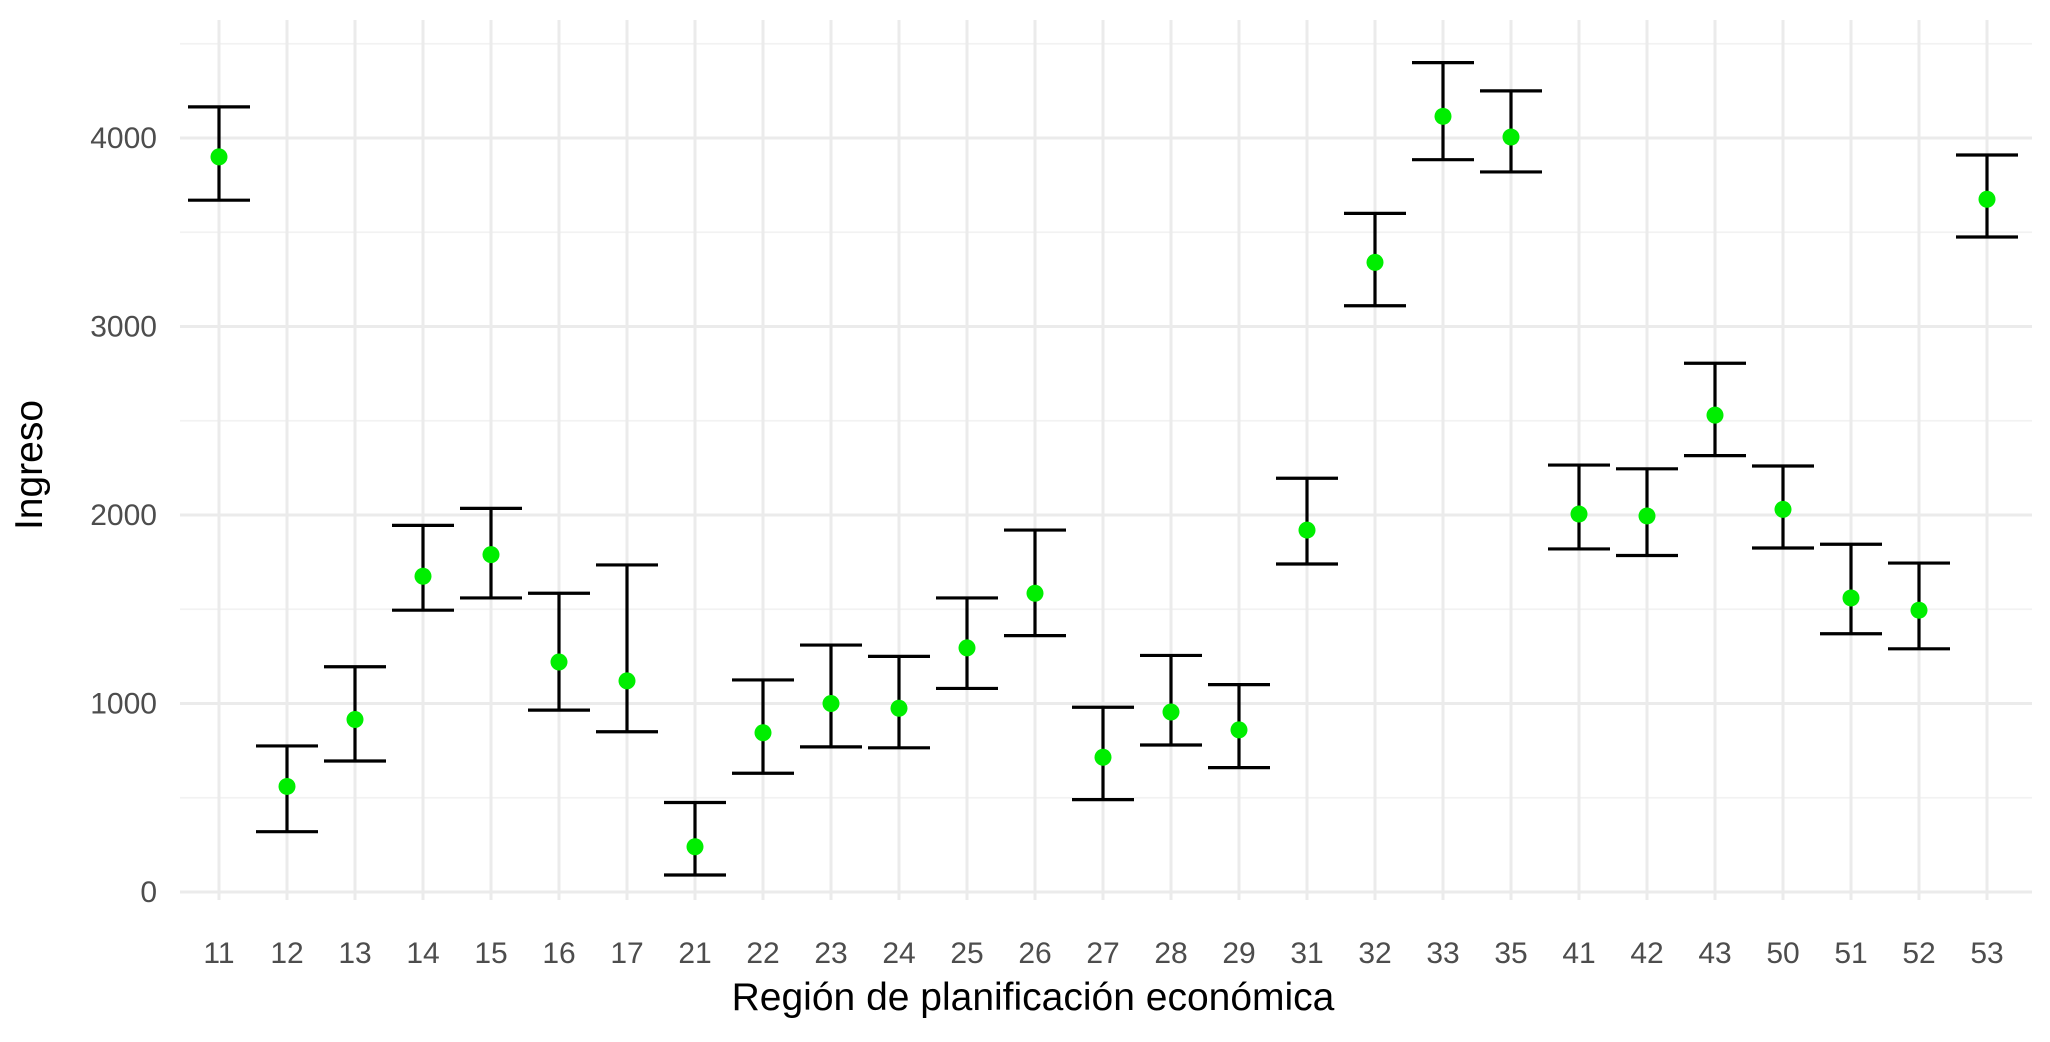 This screenshot has height=1042, width=2050. I want to click on x-tick-label: 51, so click(1850, 953).